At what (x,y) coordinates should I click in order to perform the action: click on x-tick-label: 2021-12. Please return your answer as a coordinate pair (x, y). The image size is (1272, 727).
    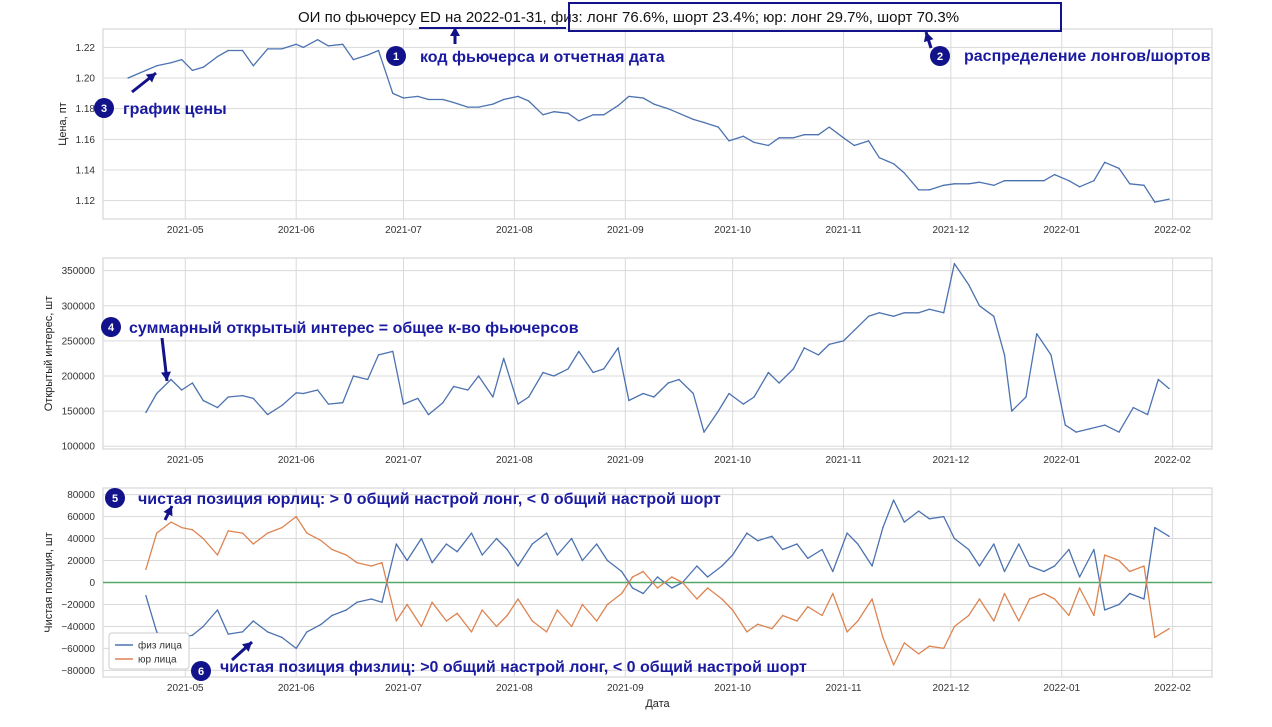
    Looking at the image, I should click on (950, 230).